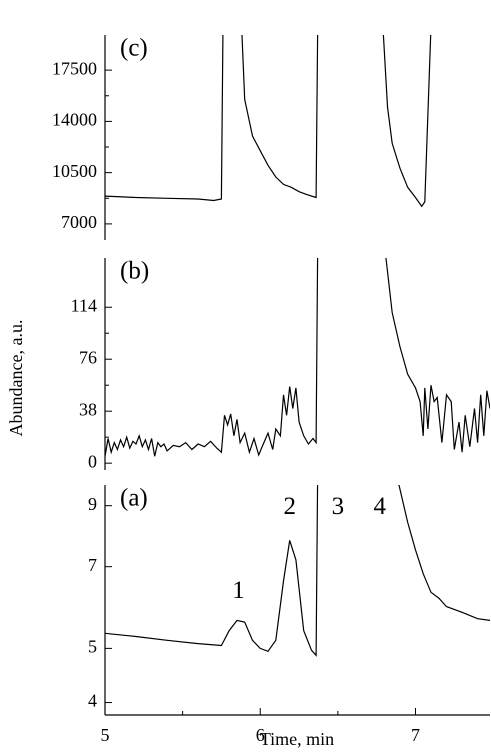 This screenshot has width=491, height=754. What do you see at coordinates (380, 506) in the screenshot?
I see `peak-label: 4` at bounding box center [380, 506].